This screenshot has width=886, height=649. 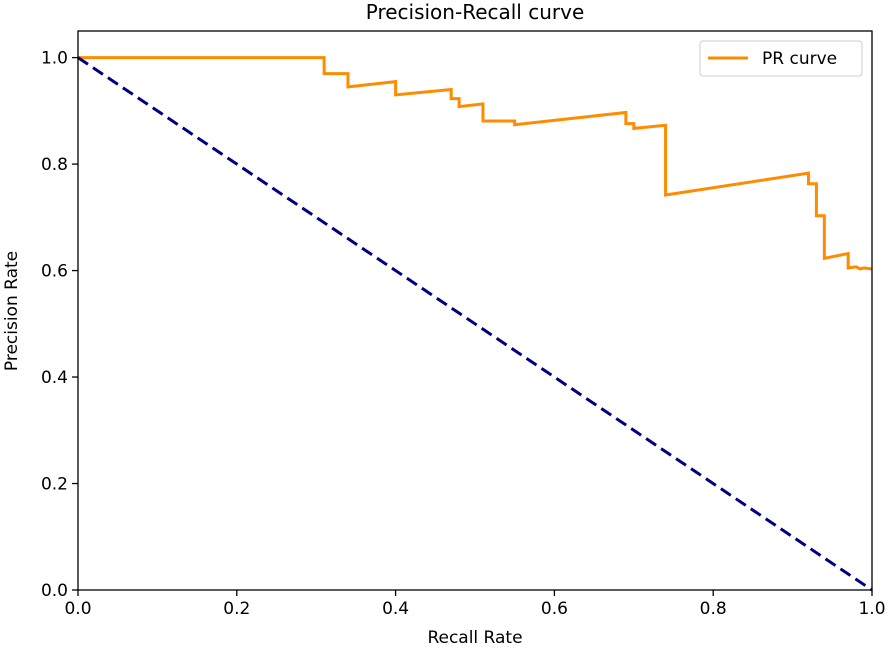 What do you see at coordinates (799, 59) in the screenshot?
I see `legend-label-pr-curve: PR curve` at bounding box center [799, 59].